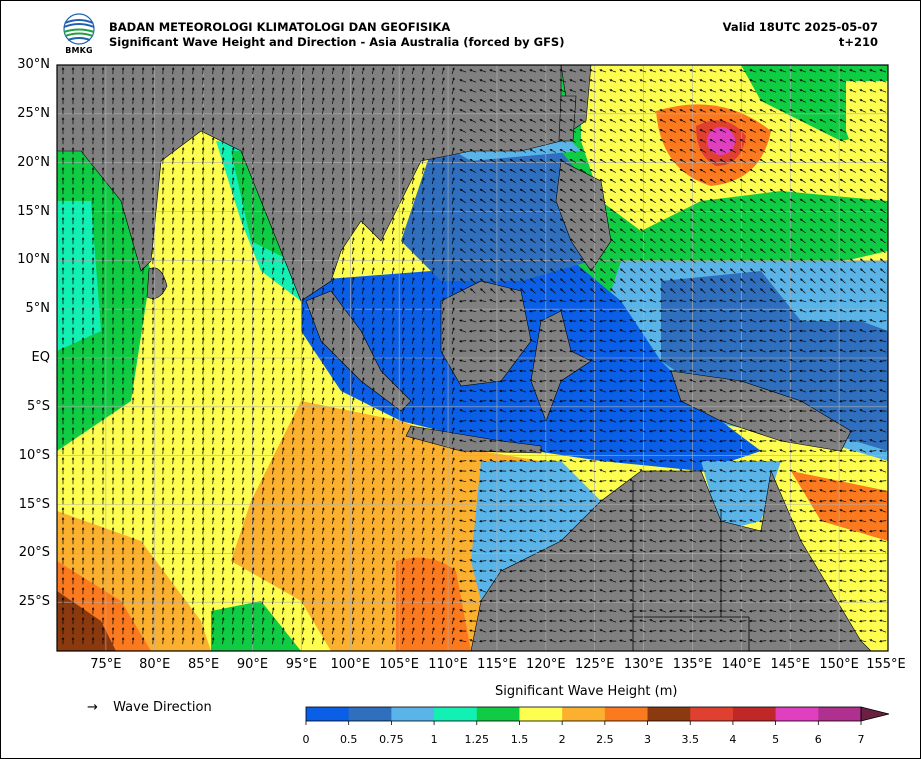 The height and width of the screenshot is (759, 921). I want to click on wave-direction-legend: → Wave Direction, so click(149, 707).